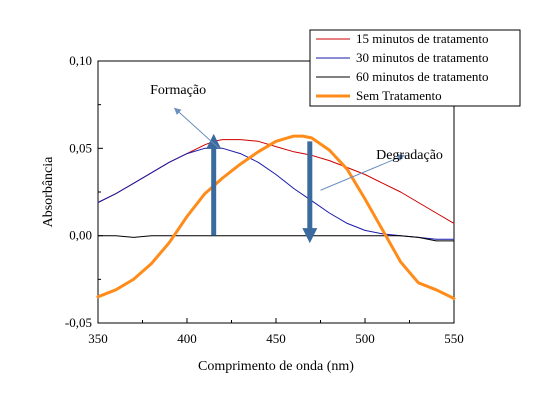 This screenshot has width=548, height=403. What do you see at coordinates (80, 60) in the screenshot?
I see `y-tick-label: 0,10` at bounding box center [80, 60].